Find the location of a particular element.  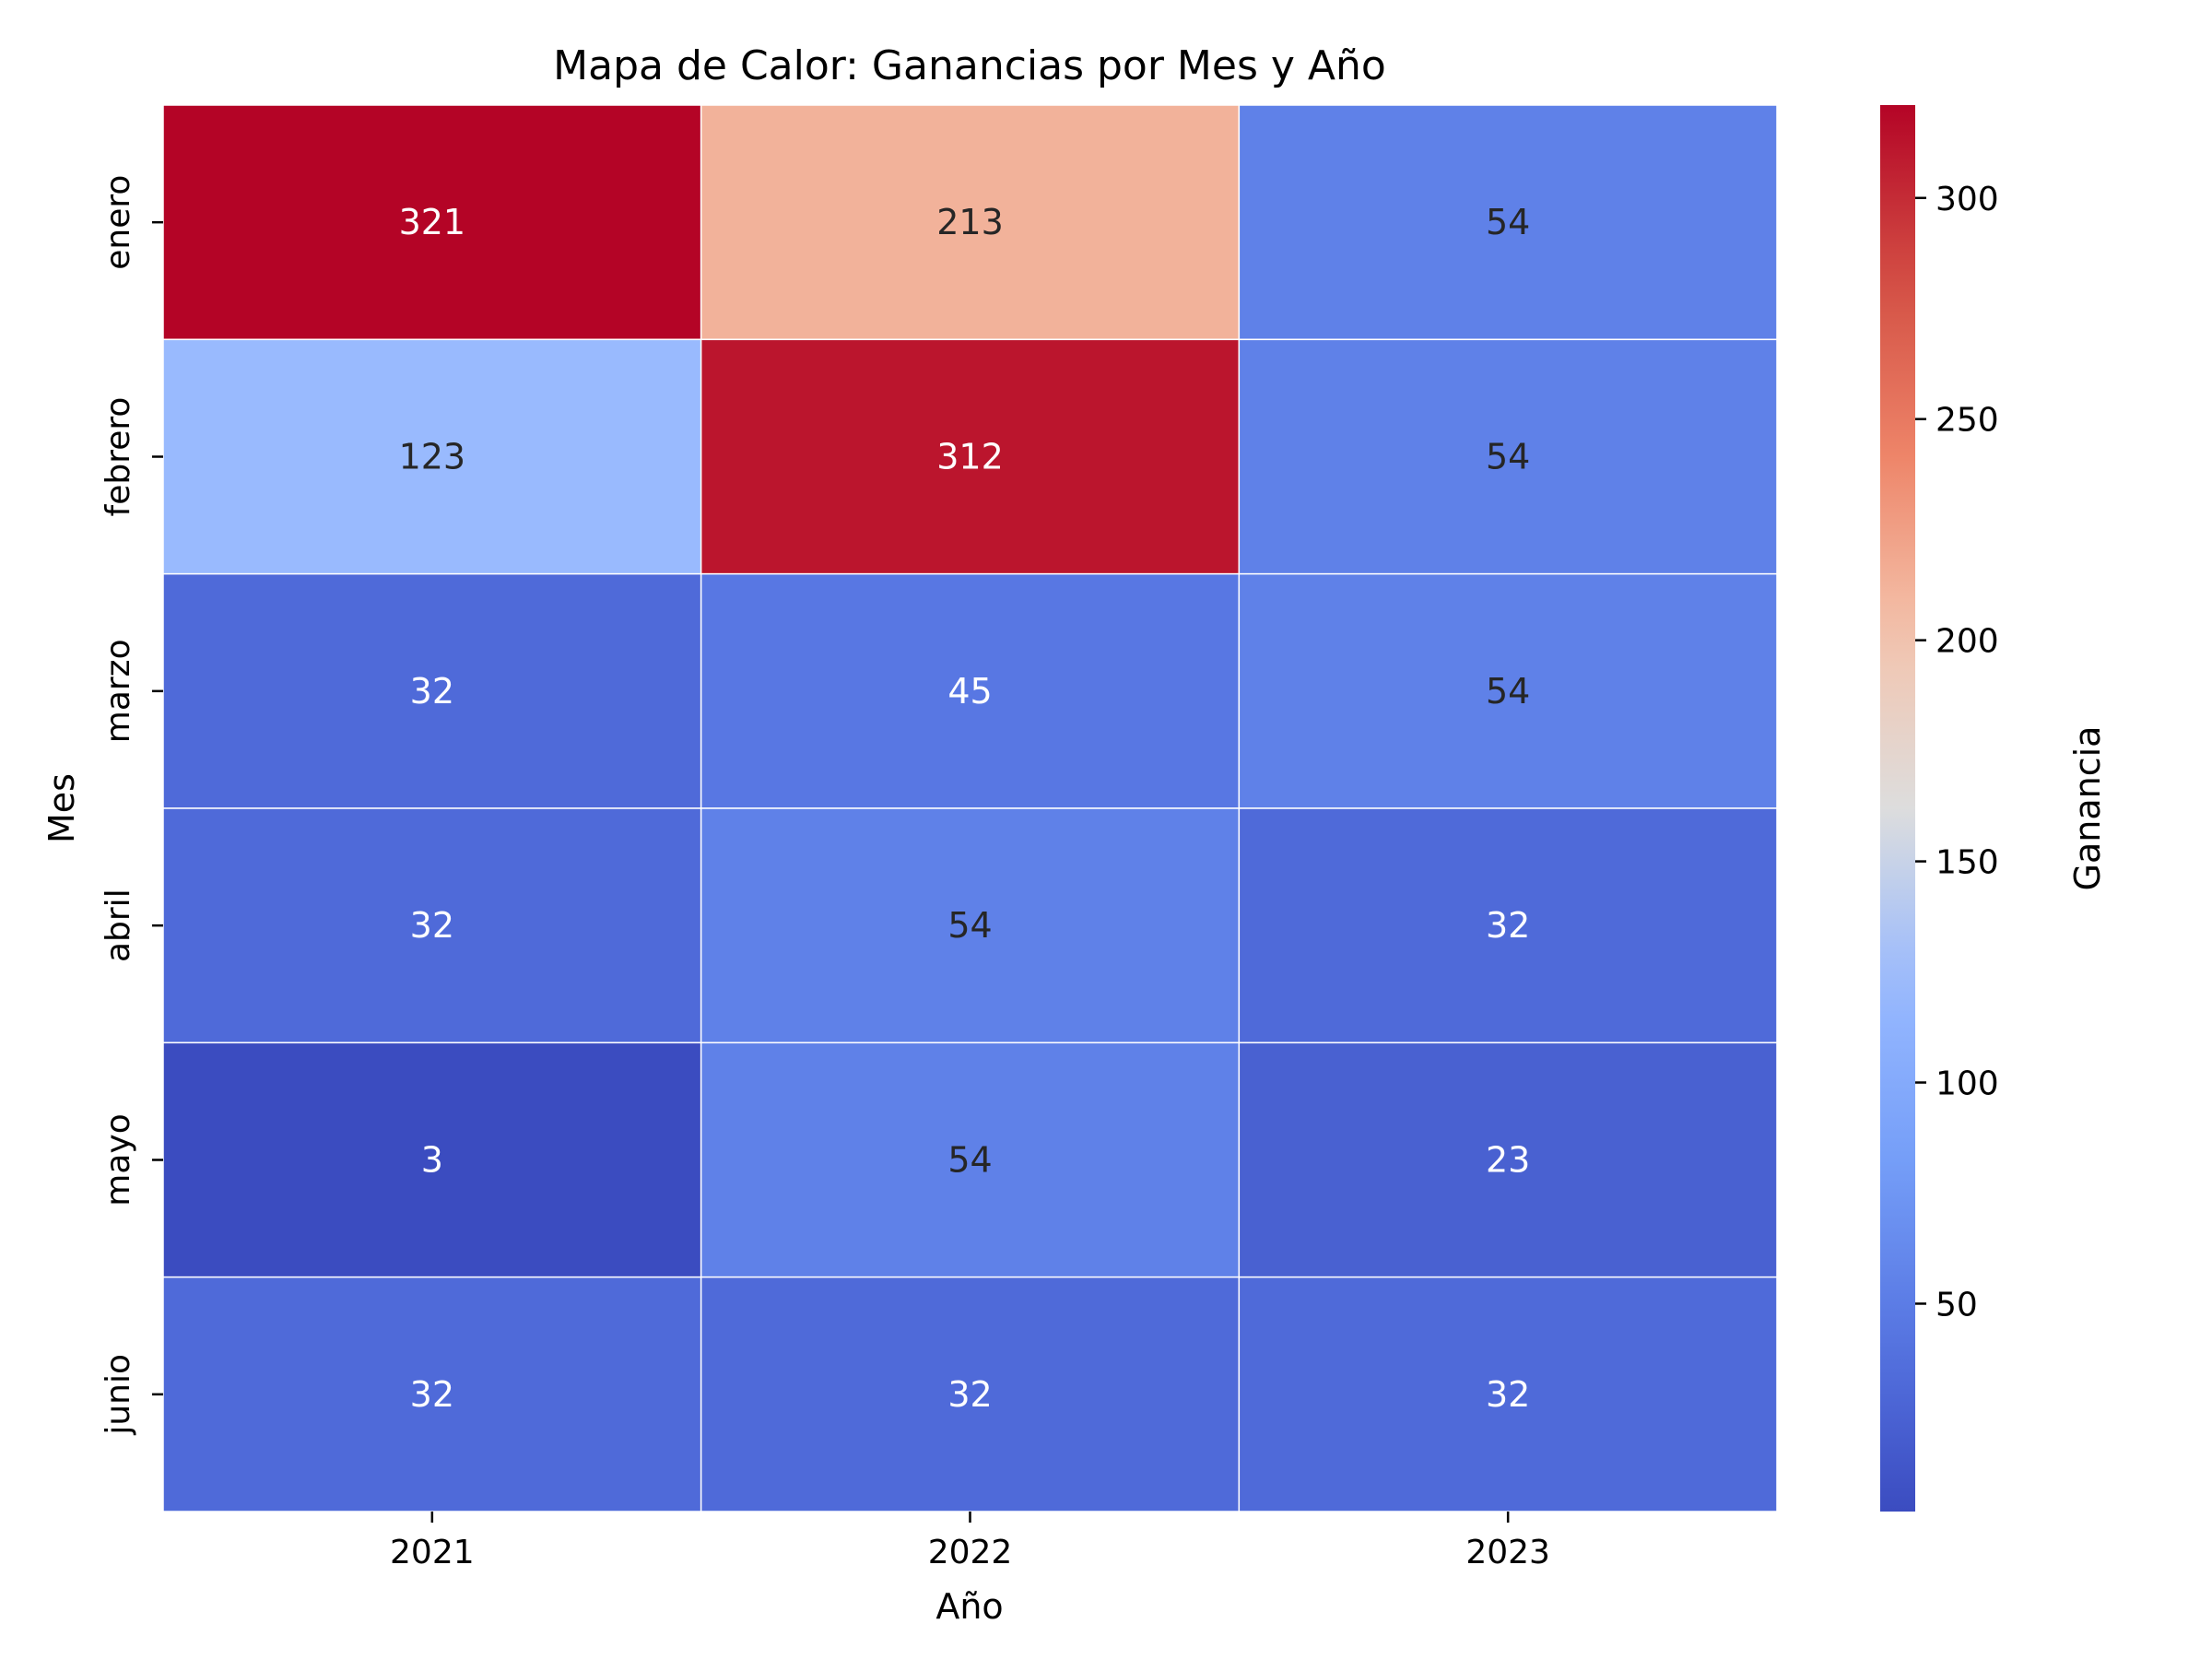

x-axis-label: Año is located at coordinates (969, 1606).